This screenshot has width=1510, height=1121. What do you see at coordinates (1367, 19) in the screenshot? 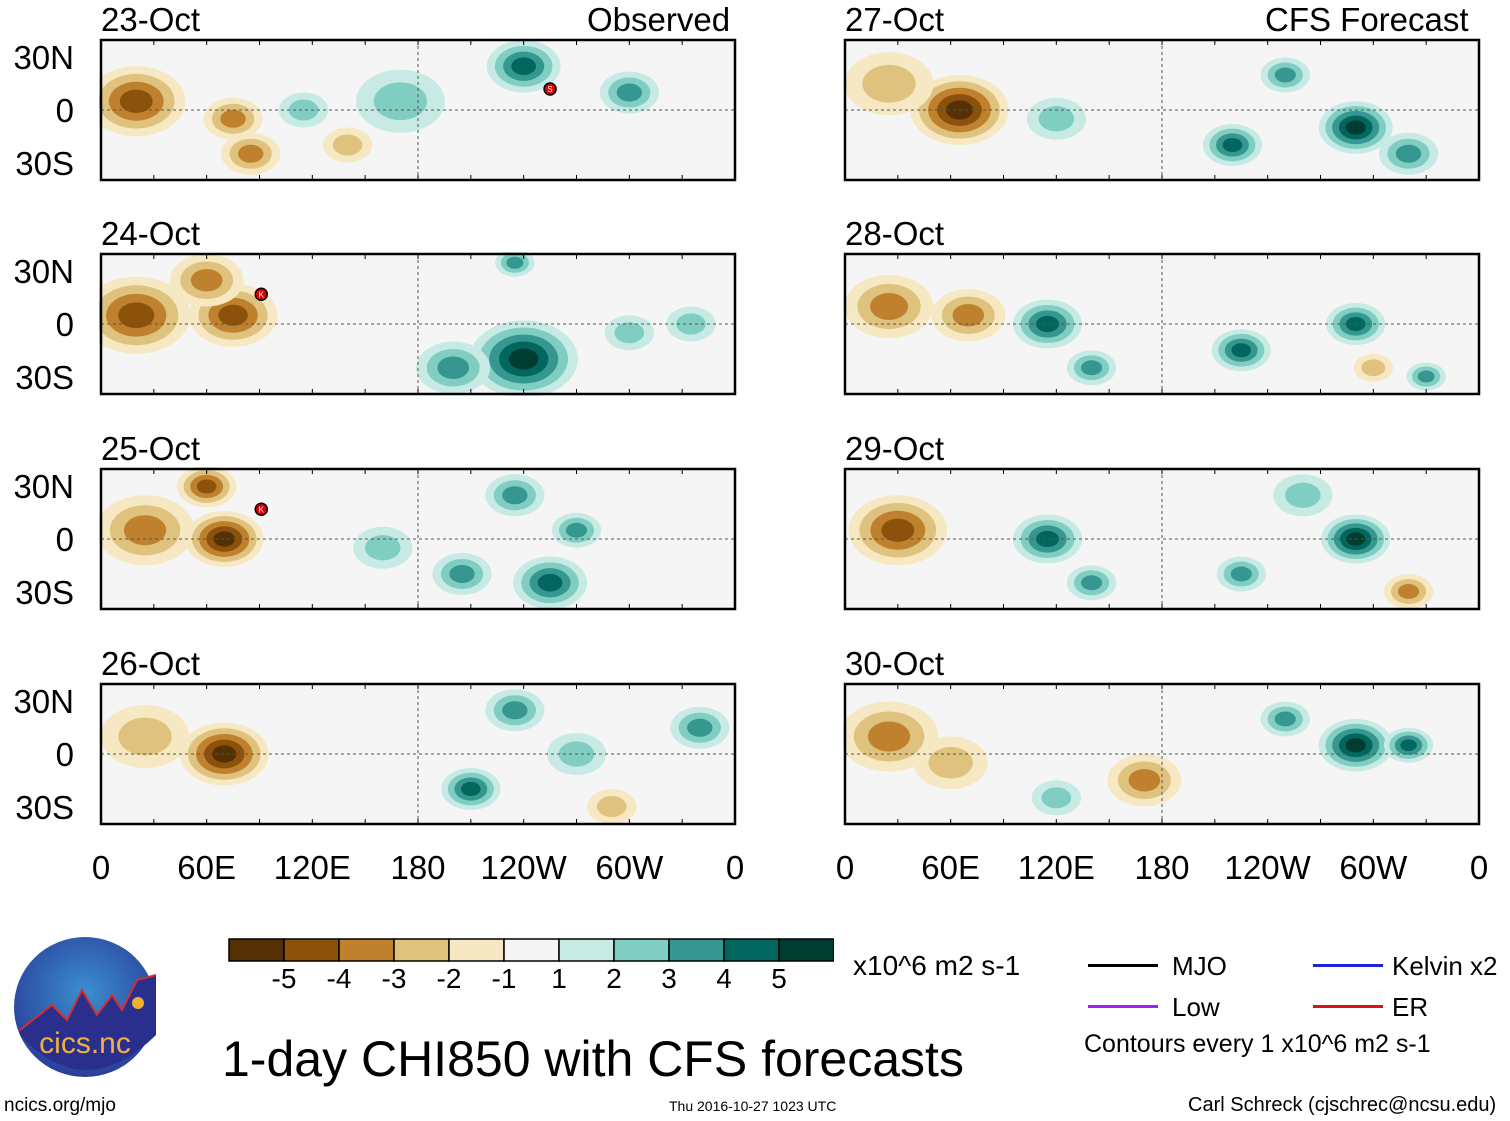
I see `forecast-label: CFS Forecast` at bounding box center [1367, 19].